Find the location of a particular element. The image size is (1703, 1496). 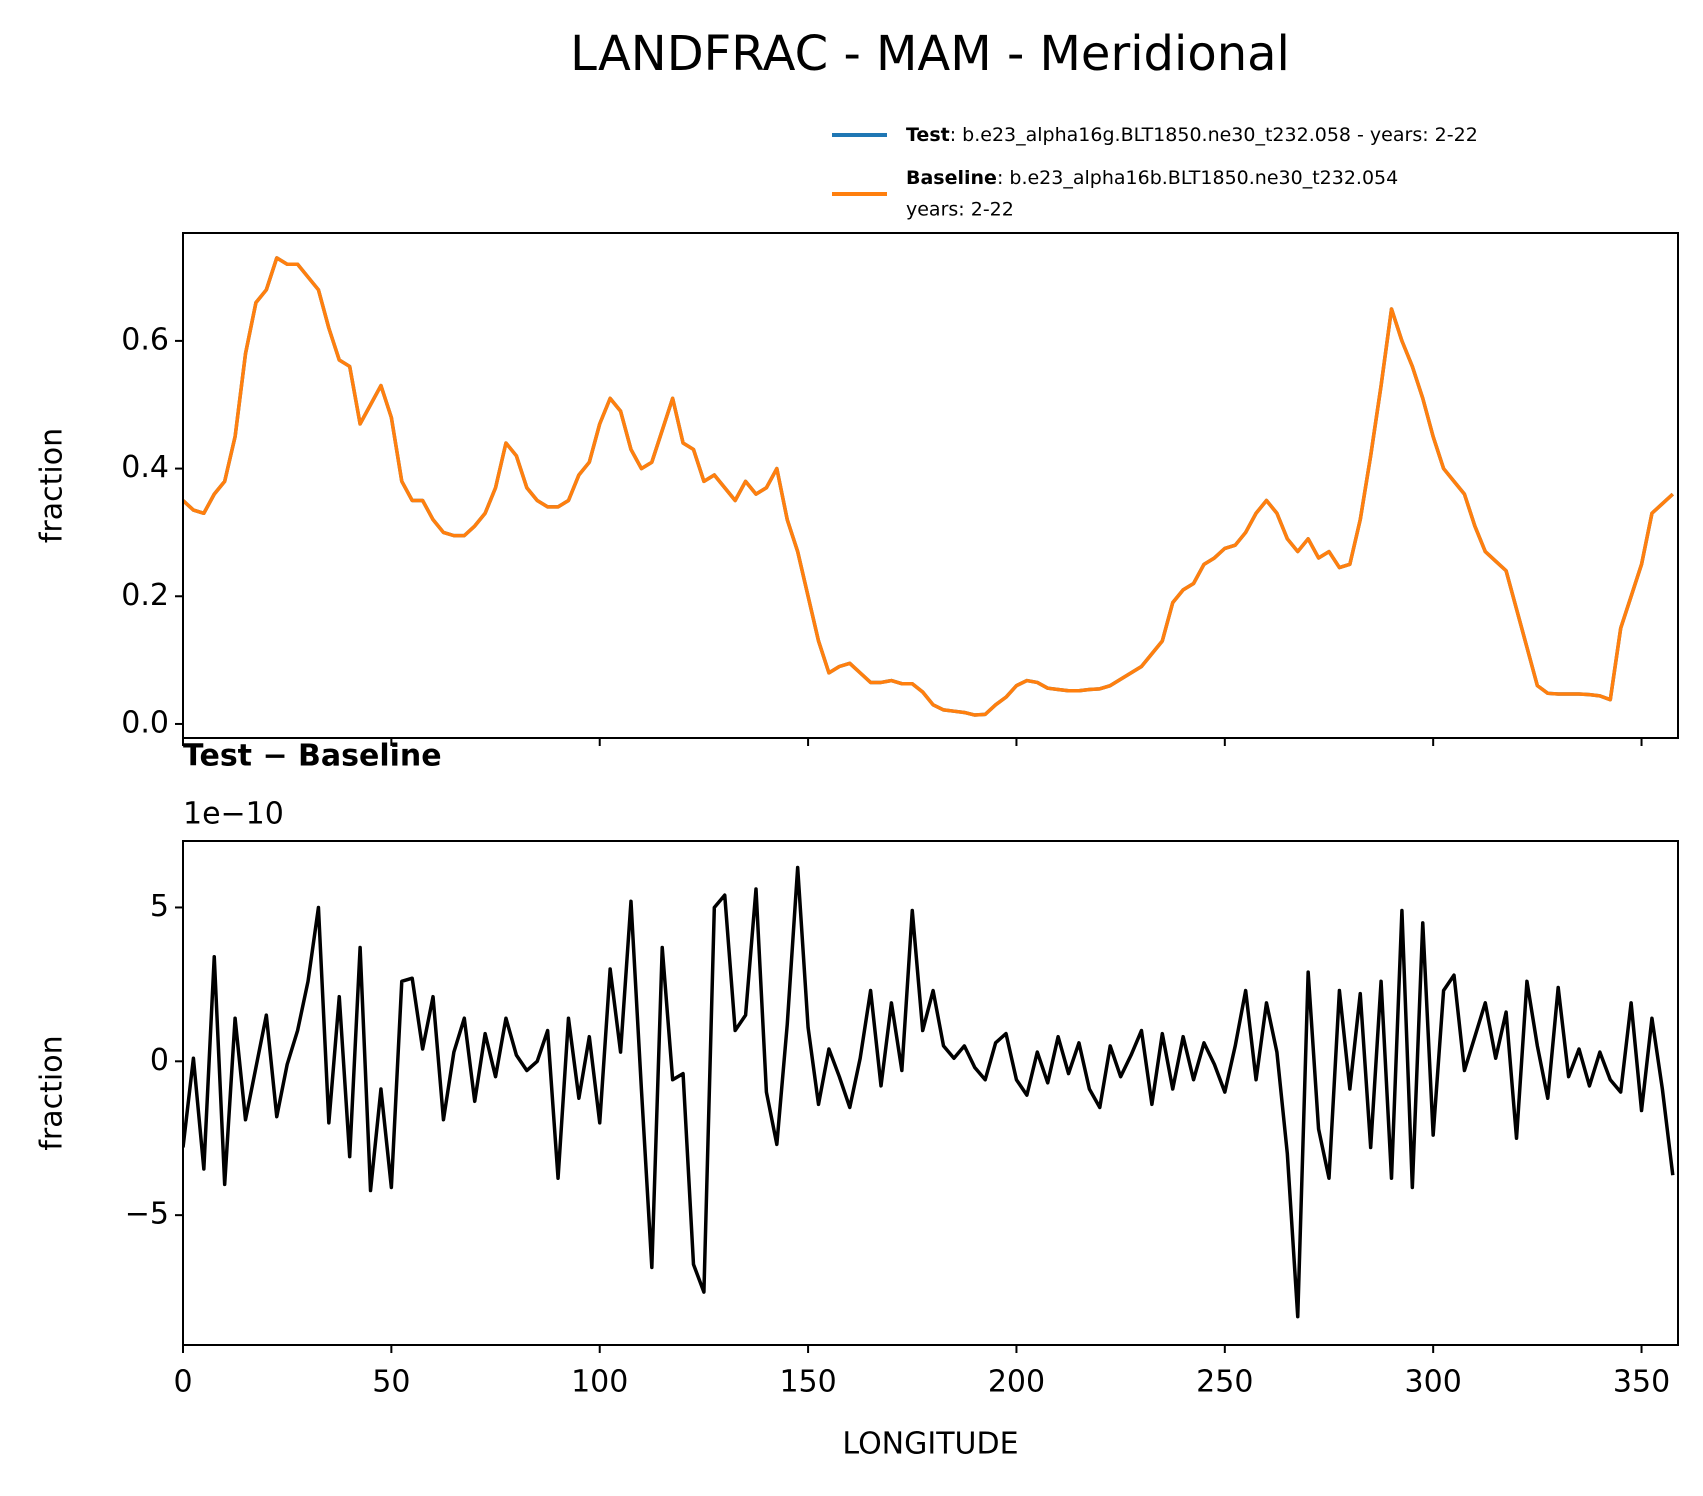

panel-title: Test − Baseline is located at coordinates (312, 756).